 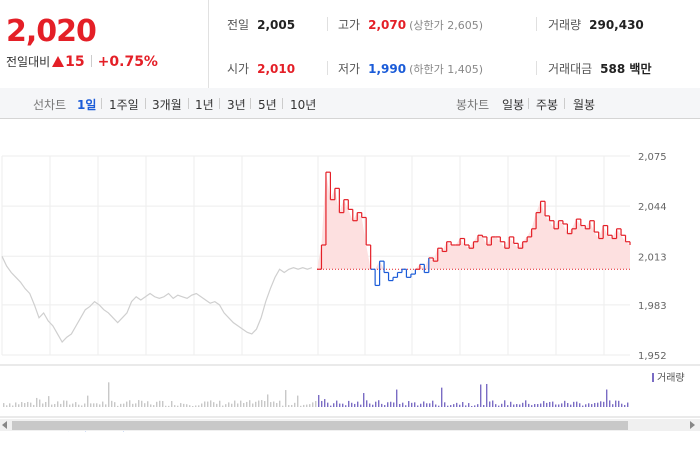 What do you see at coordinates (446, 69) in the screenshot?
I see `lower-limit: (하한가 1,405)` at bounding box center [446, 69].